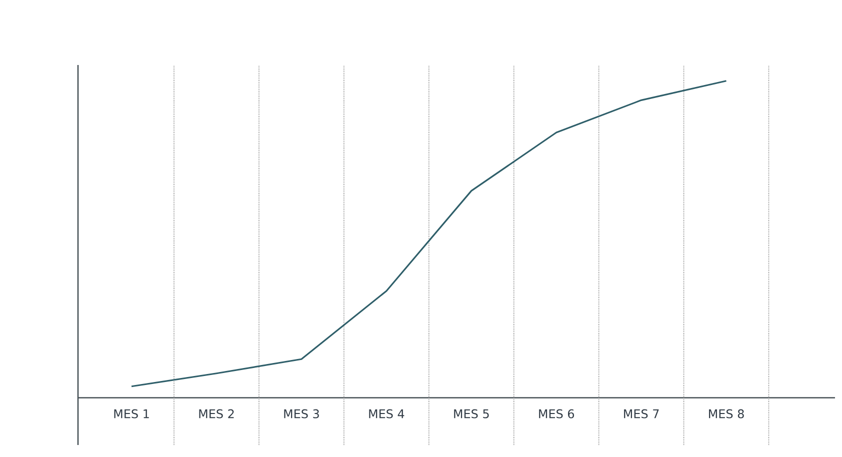 Image resolution: width=842 pixels, height=457 pixels. What do you see at coordinates (471, 413) in the screenshot?
I see `x-tick-label: MES 5` at bounding box center [471, 413].